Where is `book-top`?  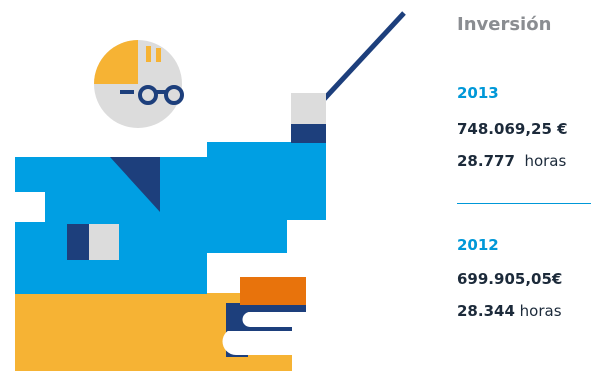 book-top is located at coordinates (273, 291).